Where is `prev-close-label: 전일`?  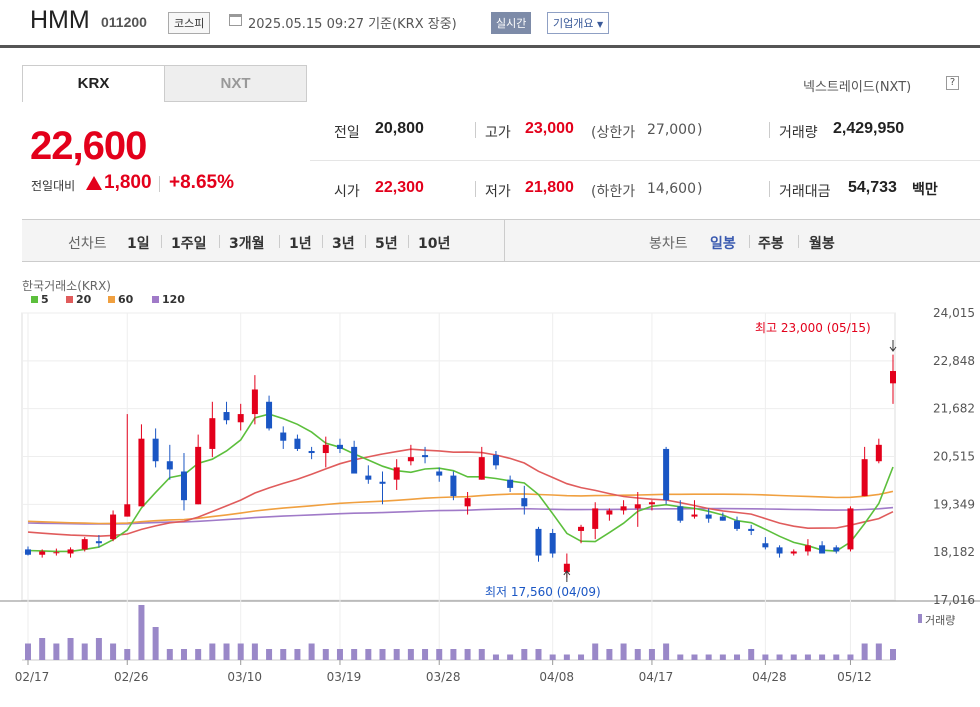 prev-close-label: 전일 is located at coordinates (347, 133).